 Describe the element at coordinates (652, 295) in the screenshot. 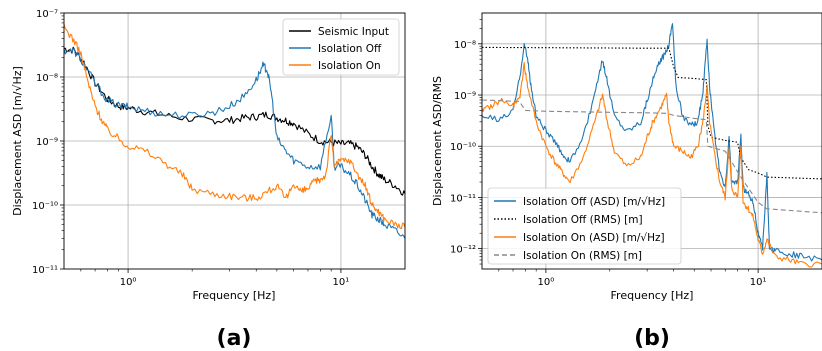

I see `chart-b-xlabel: Frequency [Hz]` at that location.